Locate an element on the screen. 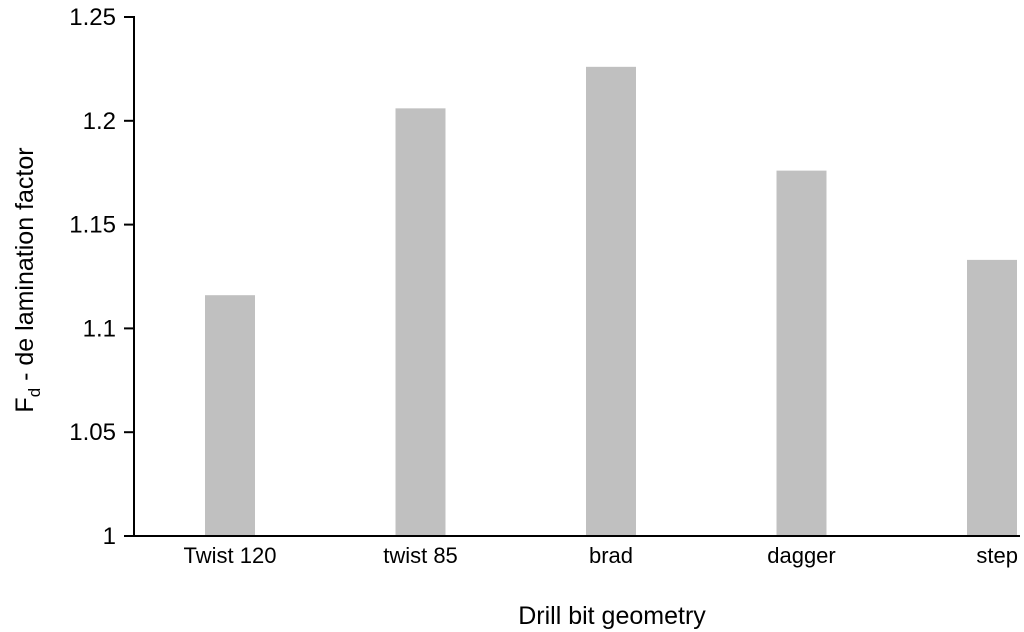 Image resolution: width=1024 pixels, height=632 pixels. y-tick-label: 1.25 is located at coordinates (92, 17).